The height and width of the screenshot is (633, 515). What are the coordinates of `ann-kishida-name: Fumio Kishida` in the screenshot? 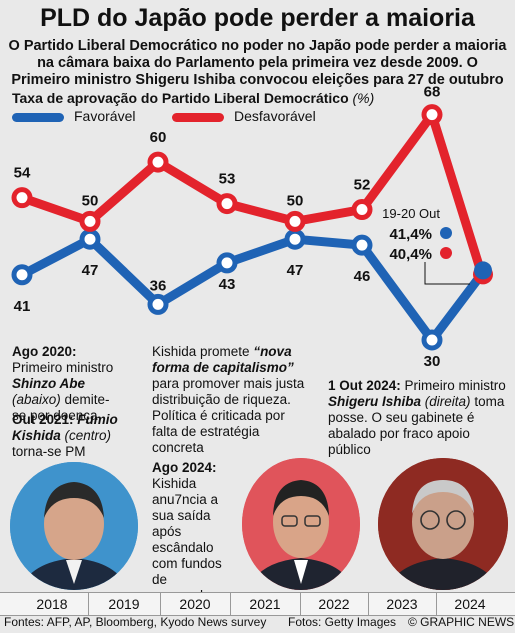 It's located at (65, 427).